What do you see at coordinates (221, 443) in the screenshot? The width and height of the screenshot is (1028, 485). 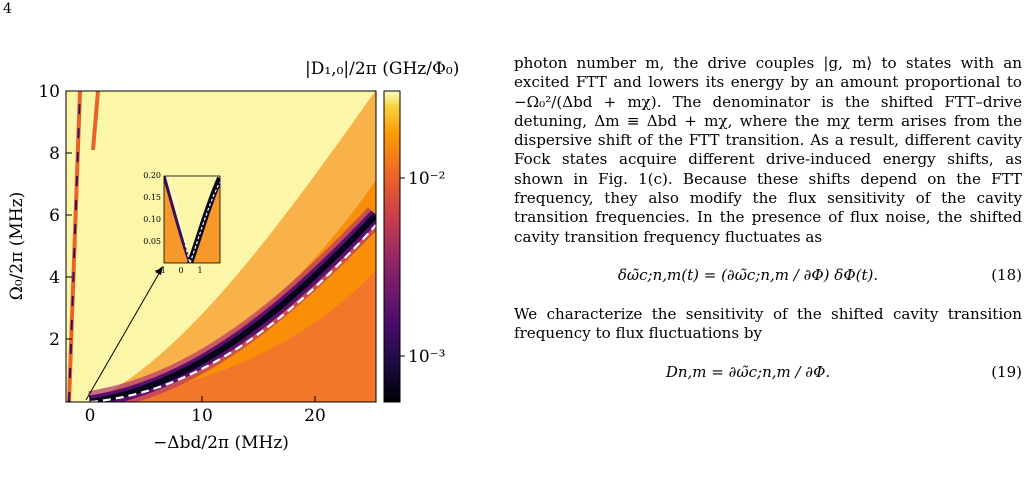 I see `x-axis-label: −Δbd/2π (MHz)` at bounding box center [221, 443].